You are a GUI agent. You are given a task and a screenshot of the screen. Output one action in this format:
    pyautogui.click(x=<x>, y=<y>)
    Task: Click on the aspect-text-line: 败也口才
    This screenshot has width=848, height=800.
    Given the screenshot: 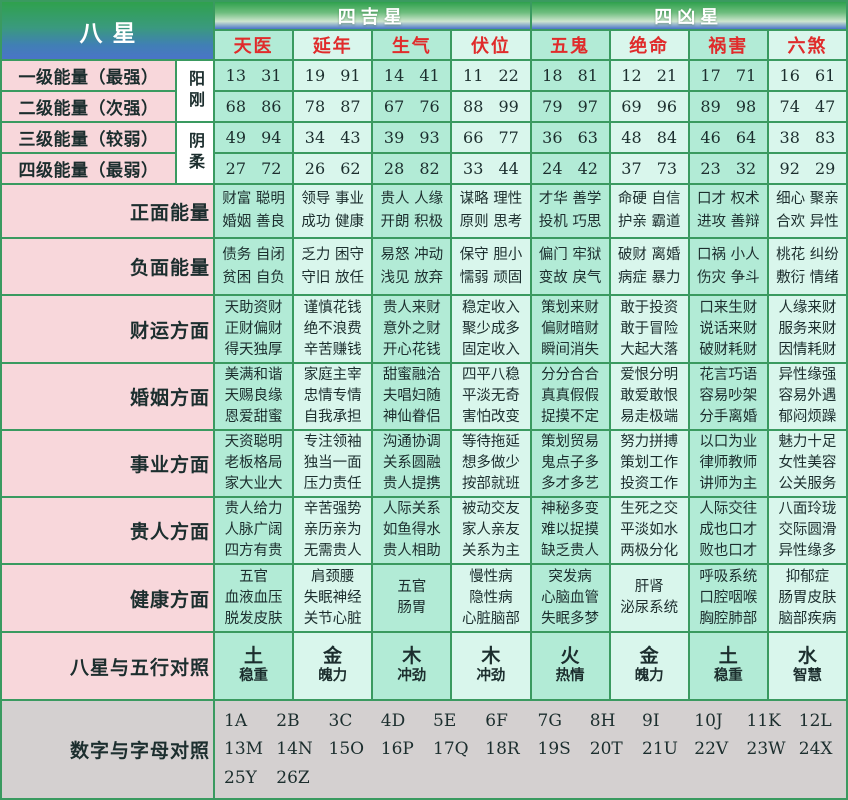 What is the action you would take?
    pyautogui.click(x=728, y=551)
    